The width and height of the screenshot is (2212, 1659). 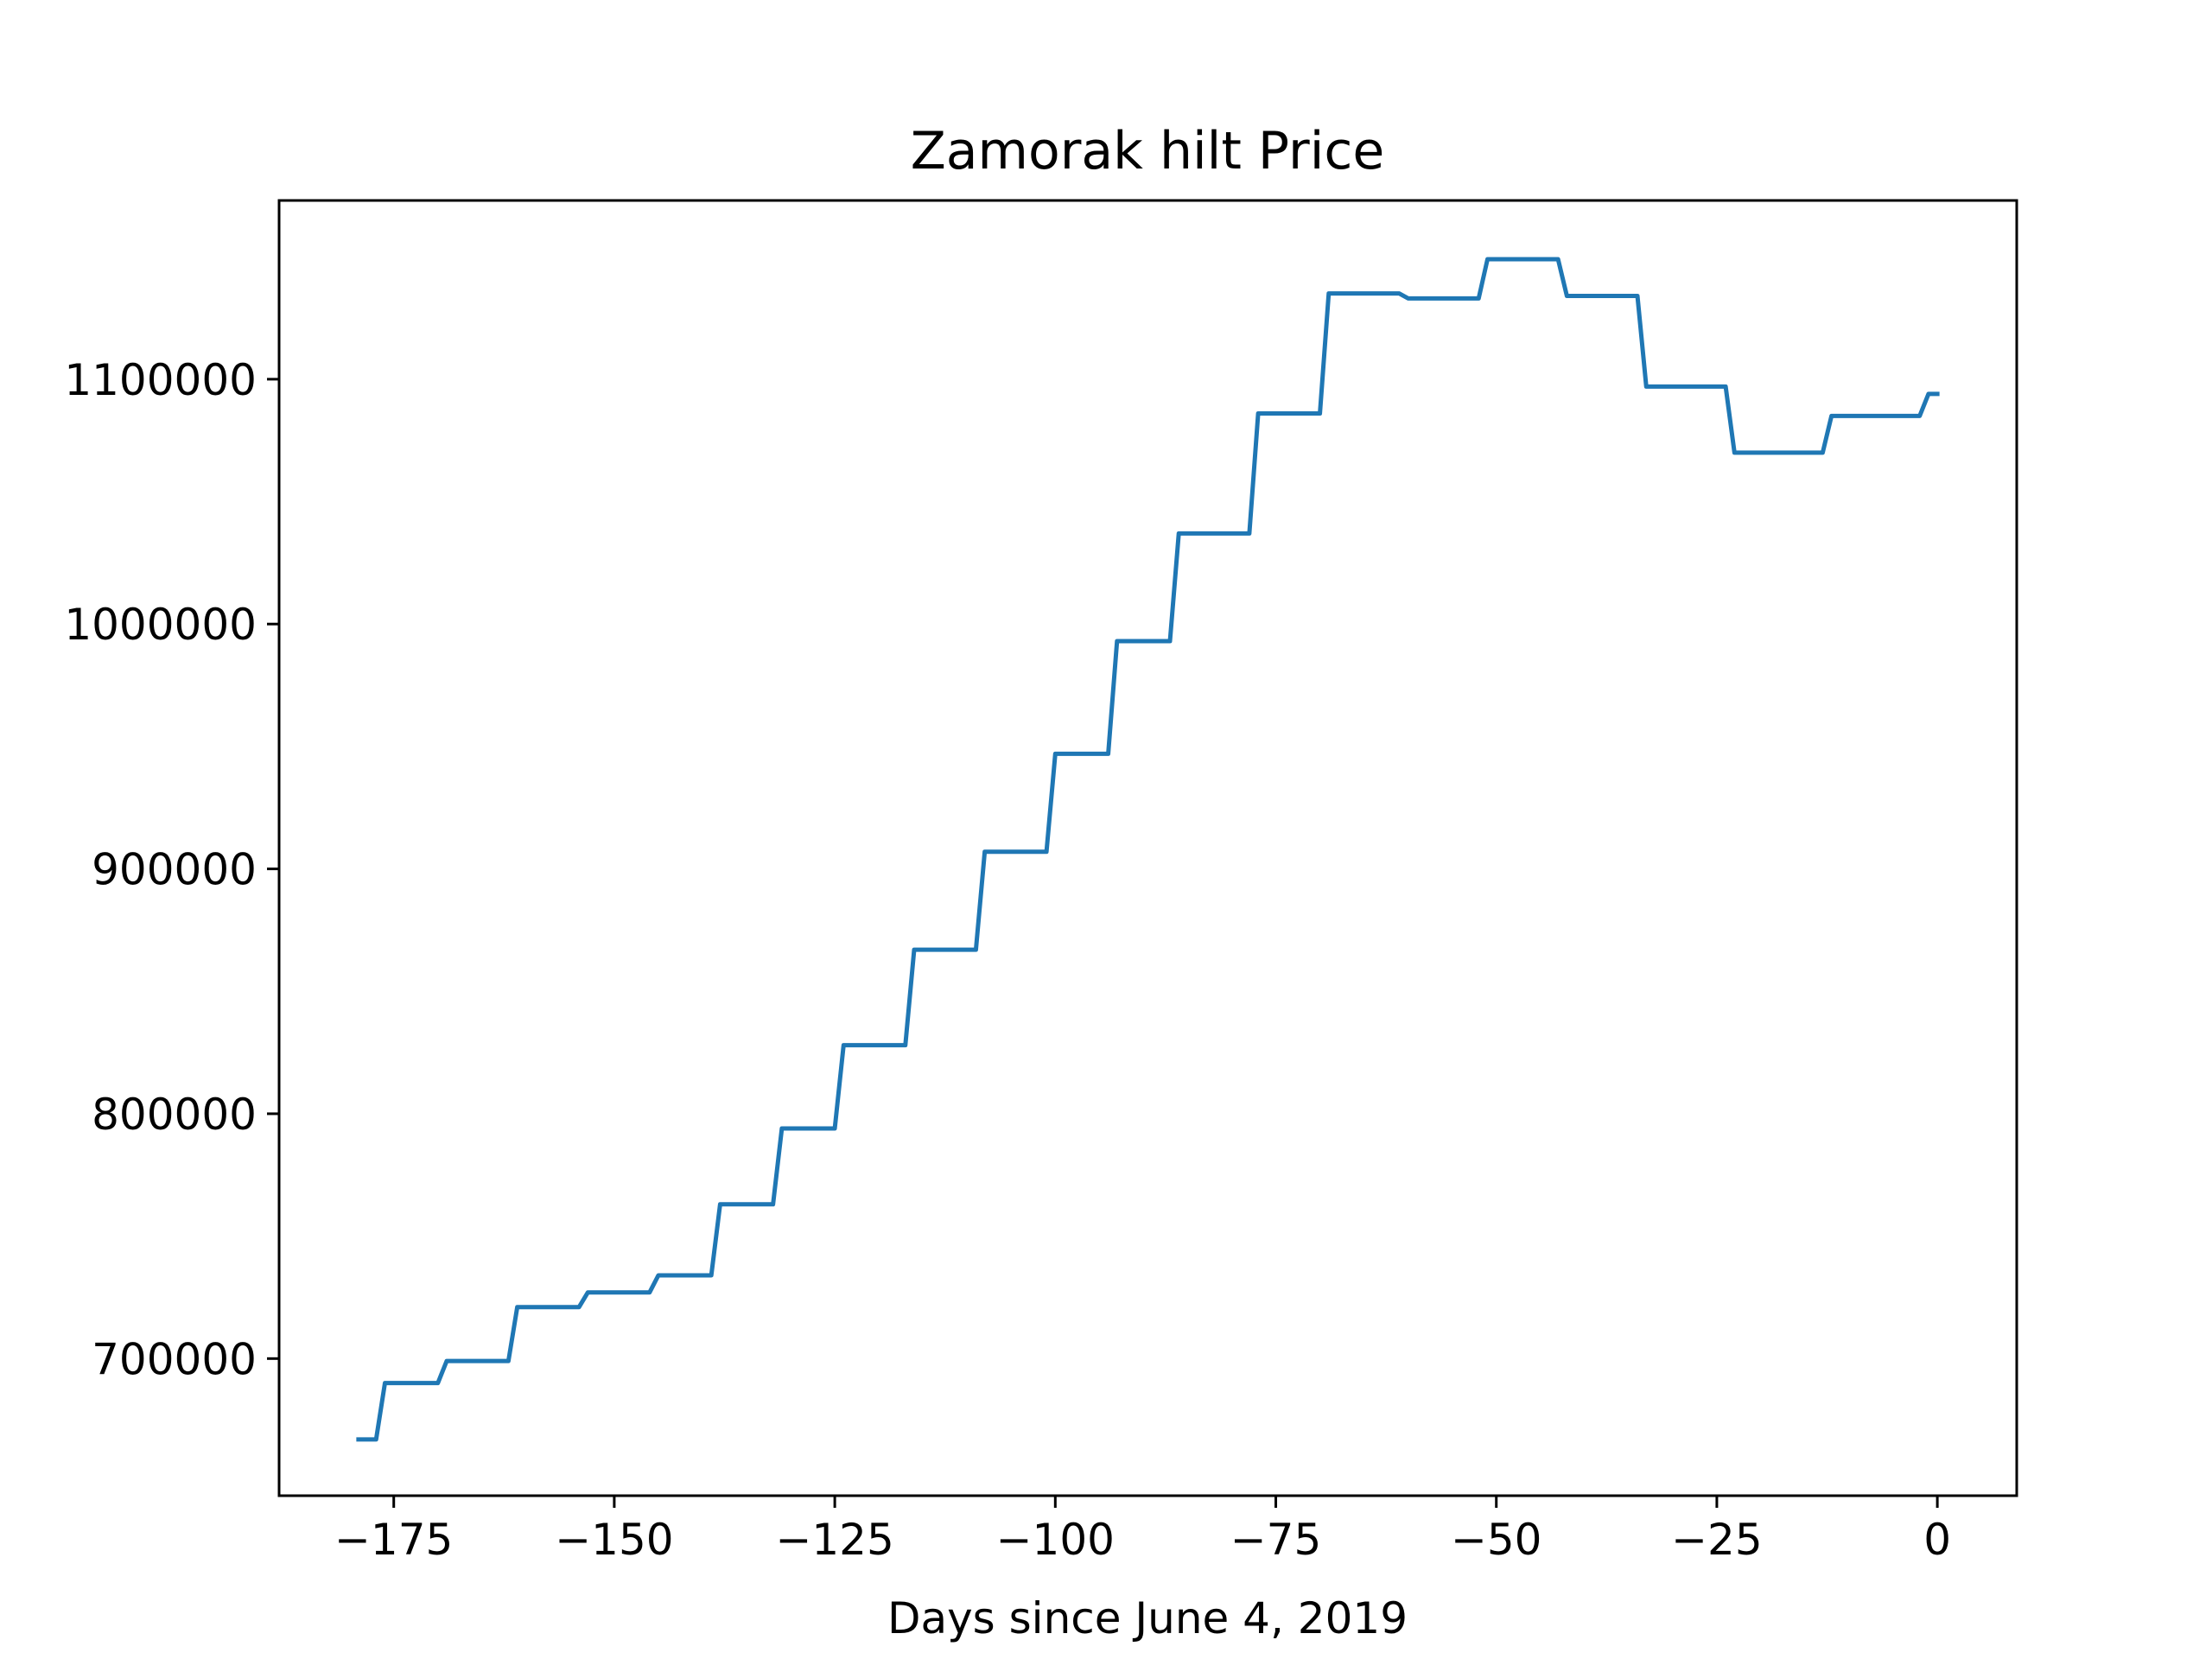 I want to click on x-tick-label: −125, so click(x=834, y=1540).